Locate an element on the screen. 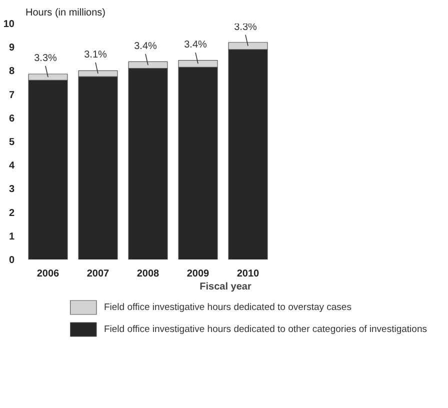 This screenshot has width=448, height=408. y-tick-label: 1 is located at coordinates (11, 236).